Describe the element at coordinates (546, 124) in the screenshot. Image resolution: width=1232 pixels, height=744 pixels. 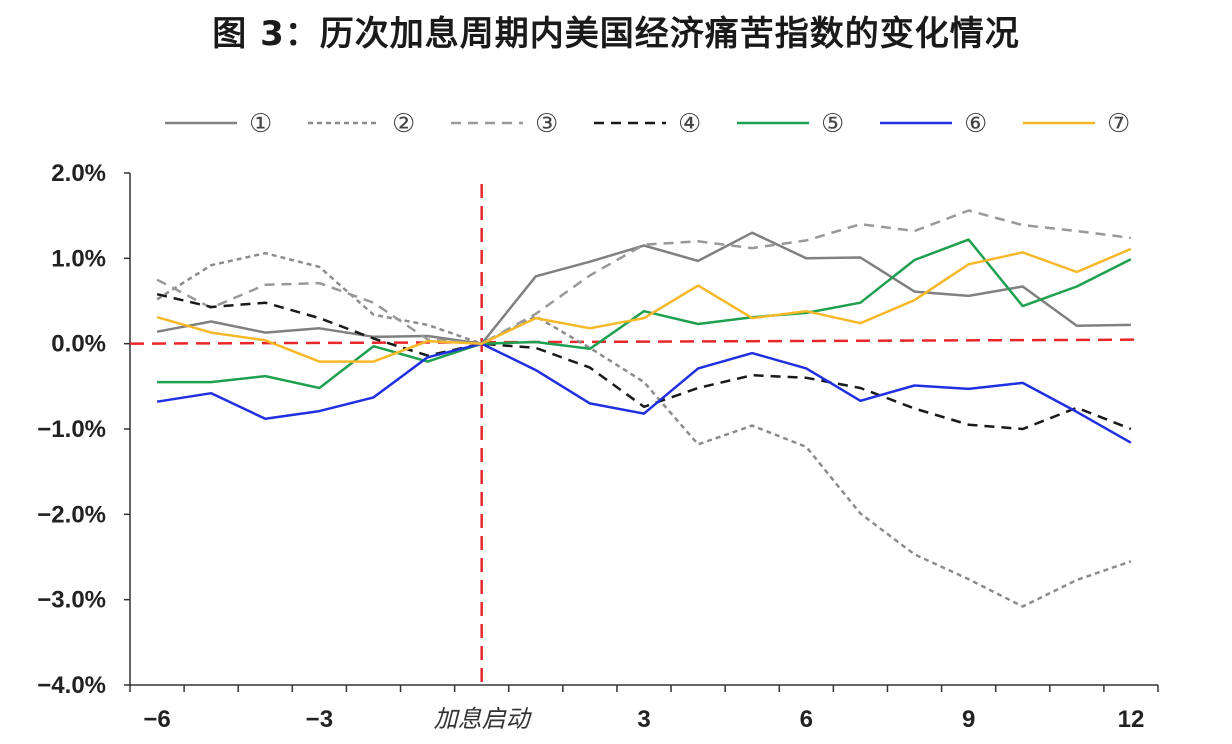
I see `legend-label: ③` at that location.